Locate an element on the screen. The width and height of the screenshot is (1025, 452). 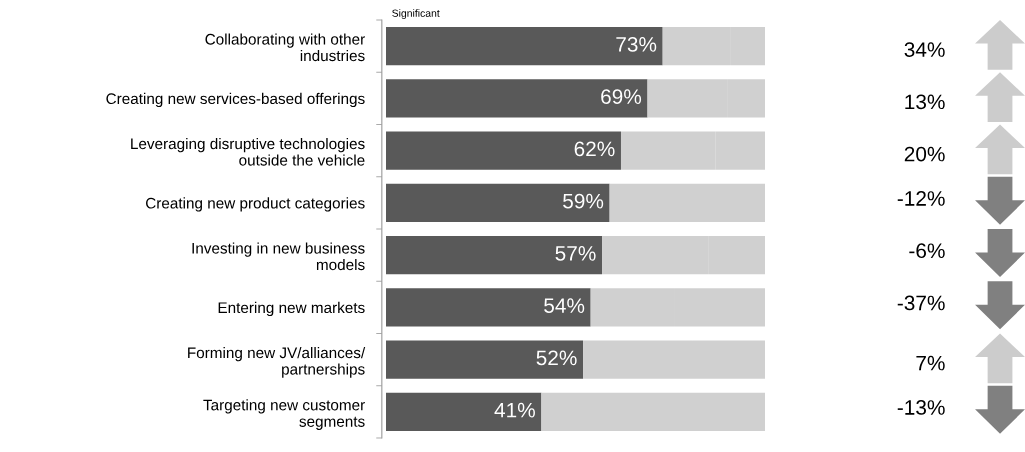
y-tick-label: Entering new markets is located at coordinates (291, 309).